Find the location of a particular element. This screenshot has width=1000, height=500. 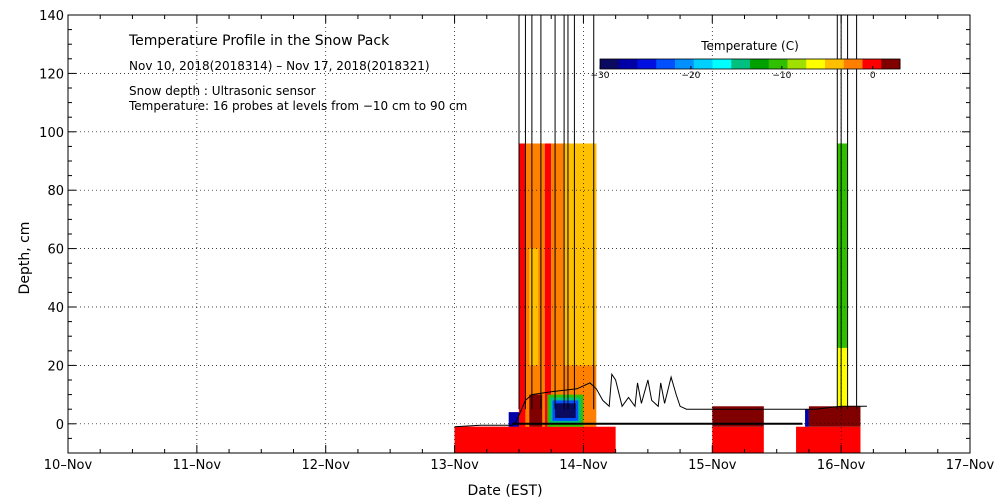

x-tick-label: 13–Nov is located at coordinates (454, 465).